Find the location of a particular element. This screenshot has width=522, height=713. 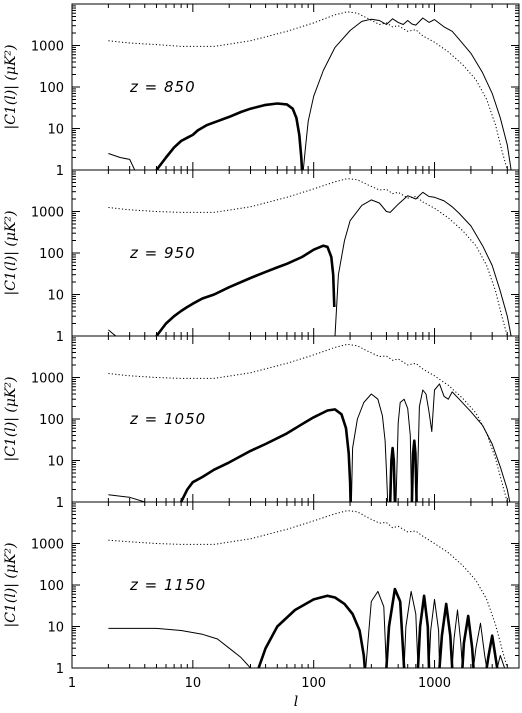

x-tick-label: 100 is located at coordinates (313, 683).